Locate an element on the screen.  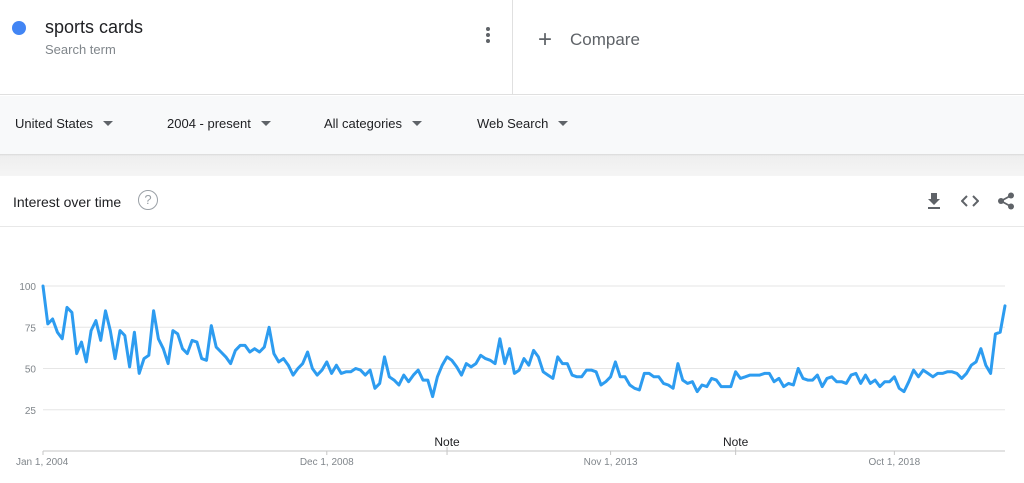
time-range-label: 2004 - present is located at coordinates (209, 123).